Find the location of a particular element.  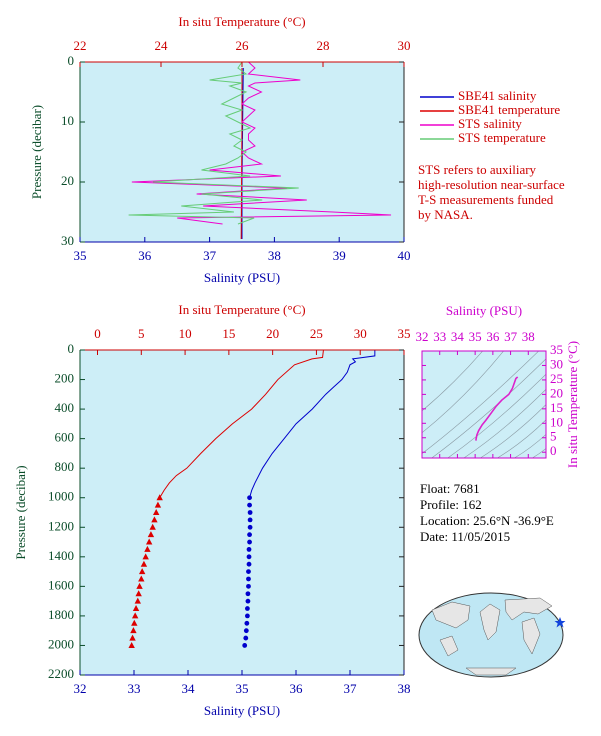

x2-tick-label: 28 is located at coordinates (323, 45).